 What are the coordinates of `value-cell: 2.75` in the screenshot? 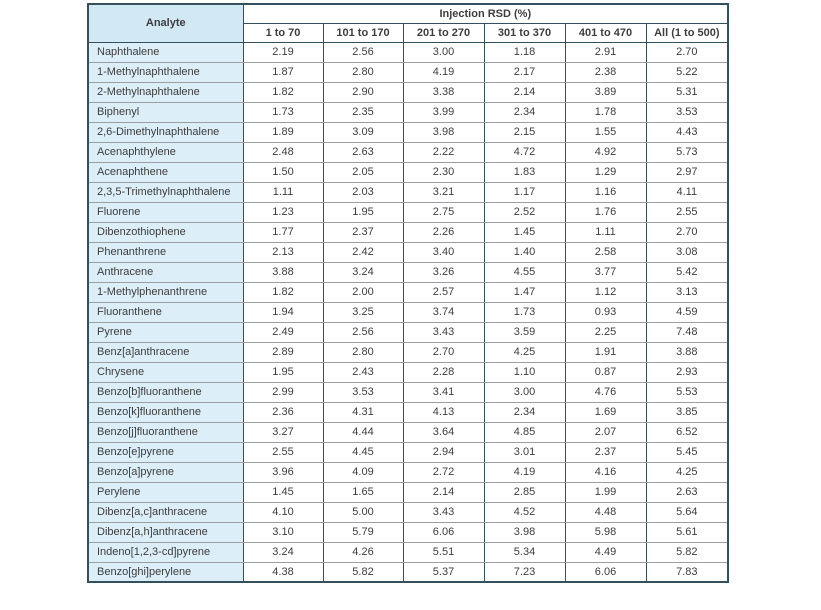 It's located at (443, 212).